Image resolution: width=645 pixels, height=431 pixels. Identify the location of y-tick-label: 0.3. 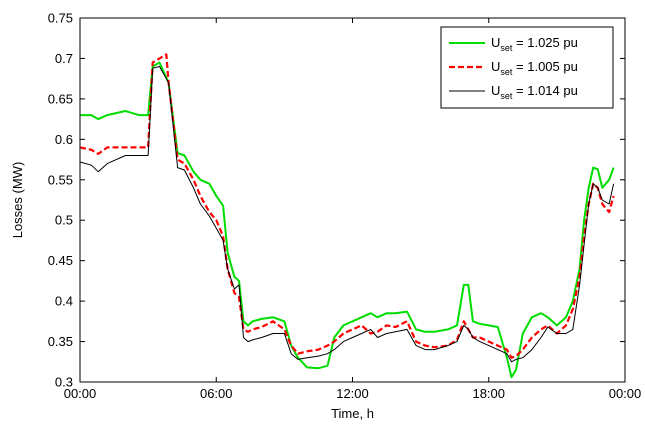
(64, 382).